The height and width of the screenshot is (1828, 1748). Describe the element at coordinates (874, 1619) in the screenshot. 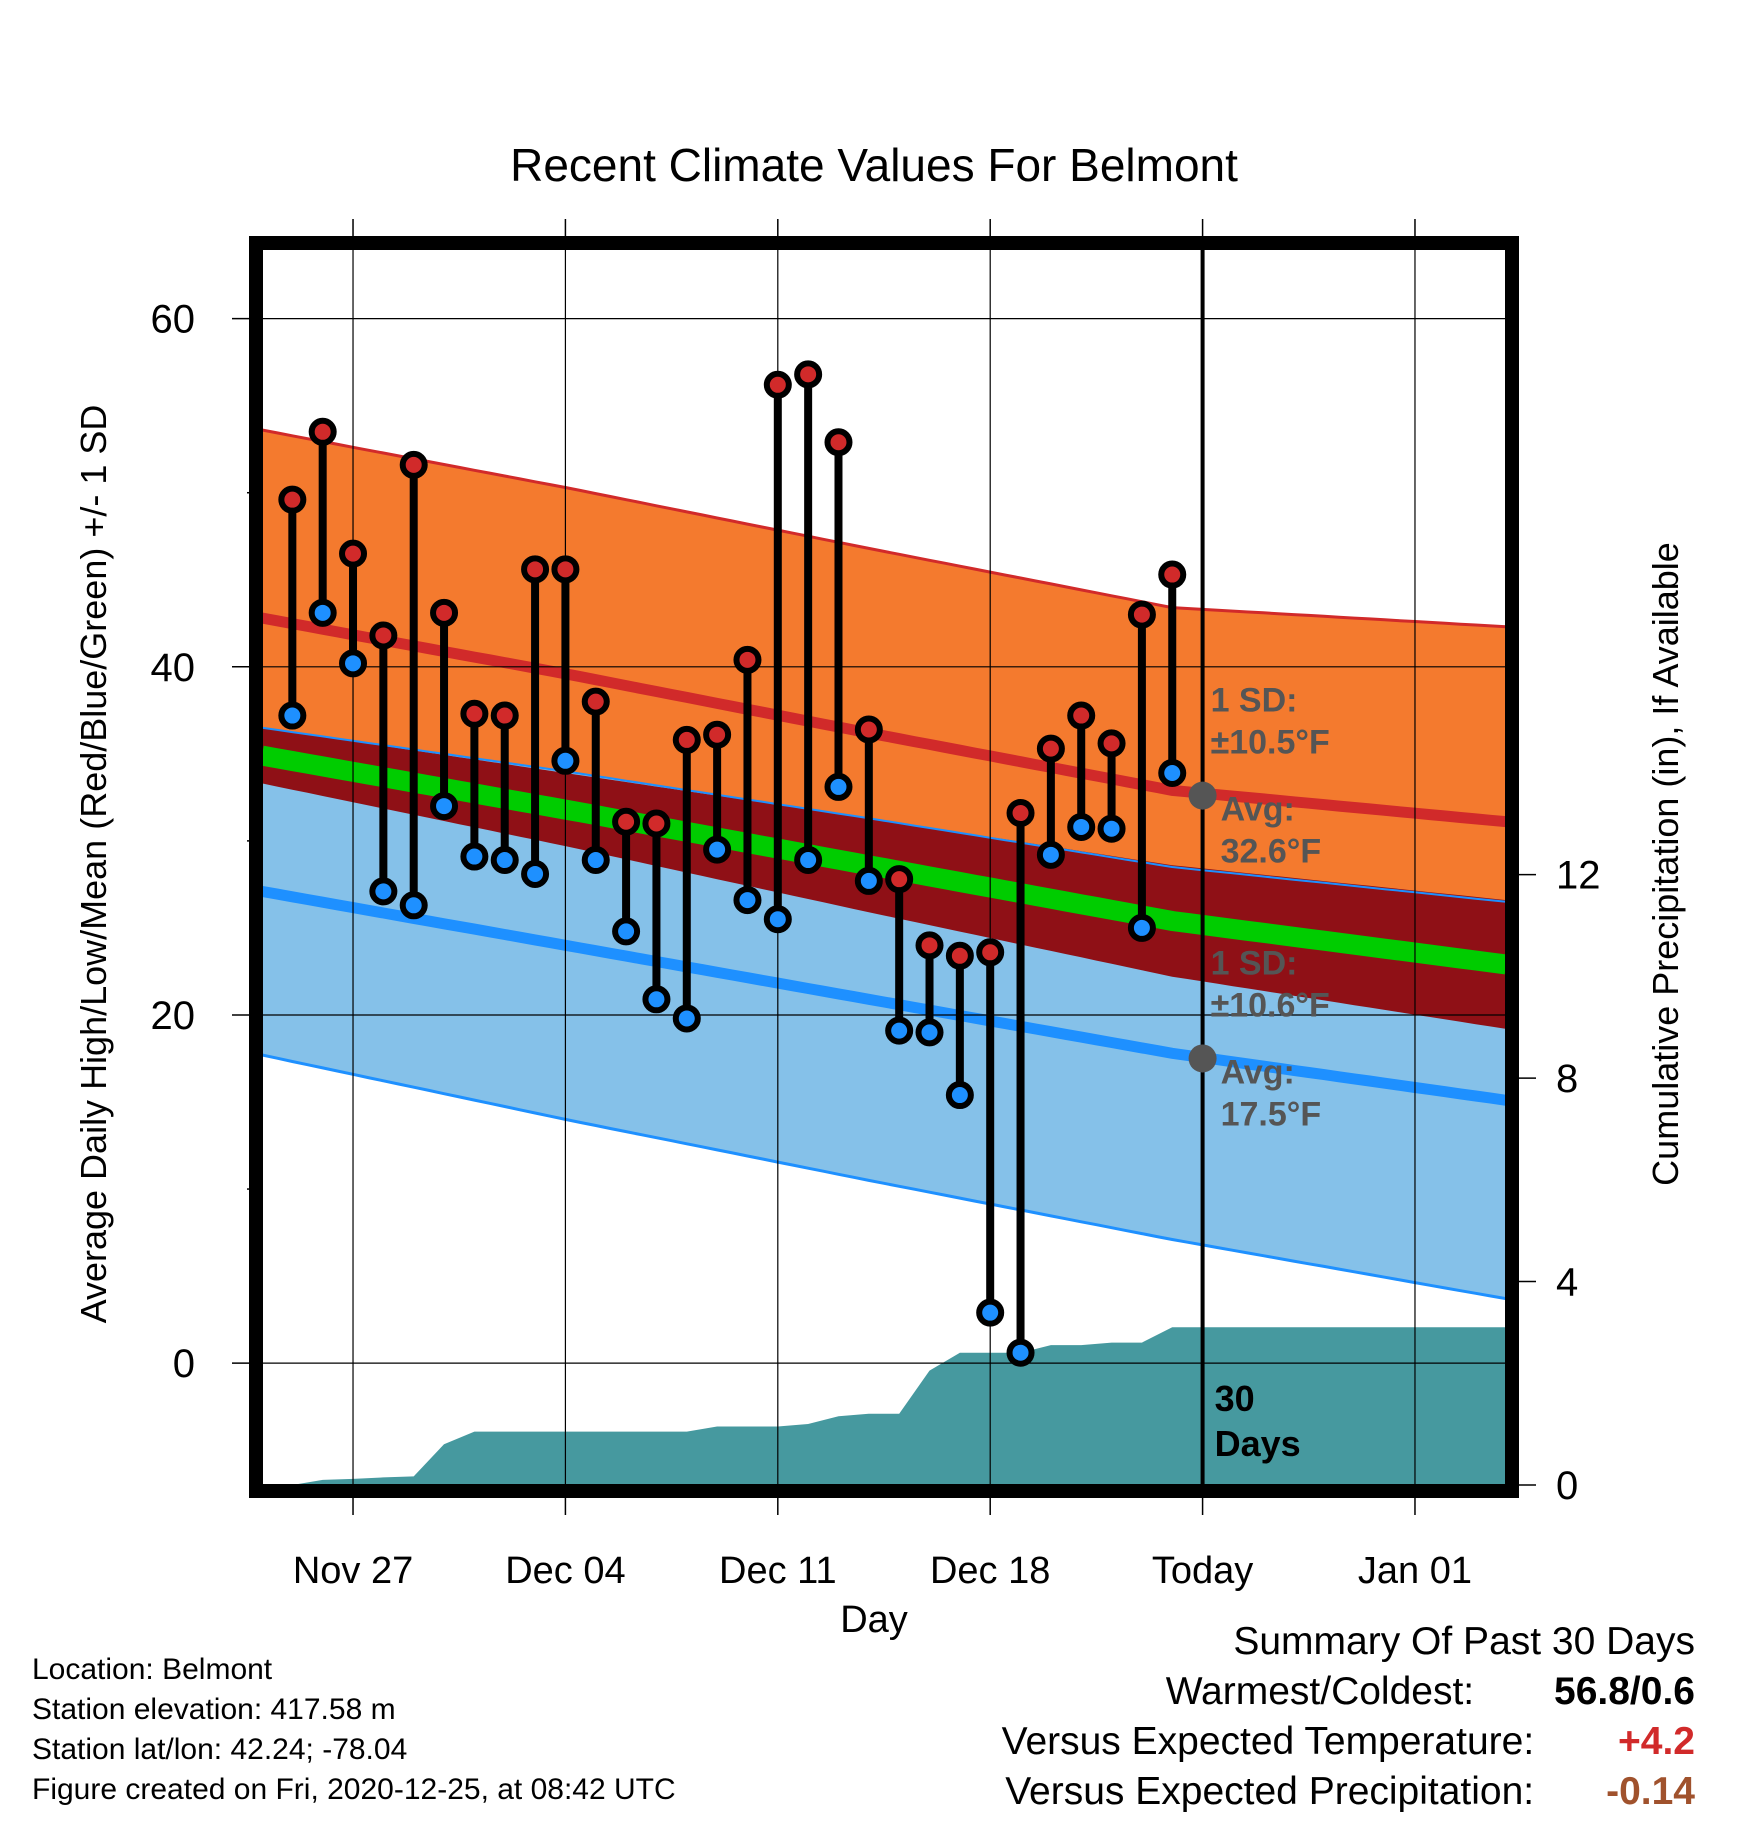

I see `x-axis-title: Day` at that location.